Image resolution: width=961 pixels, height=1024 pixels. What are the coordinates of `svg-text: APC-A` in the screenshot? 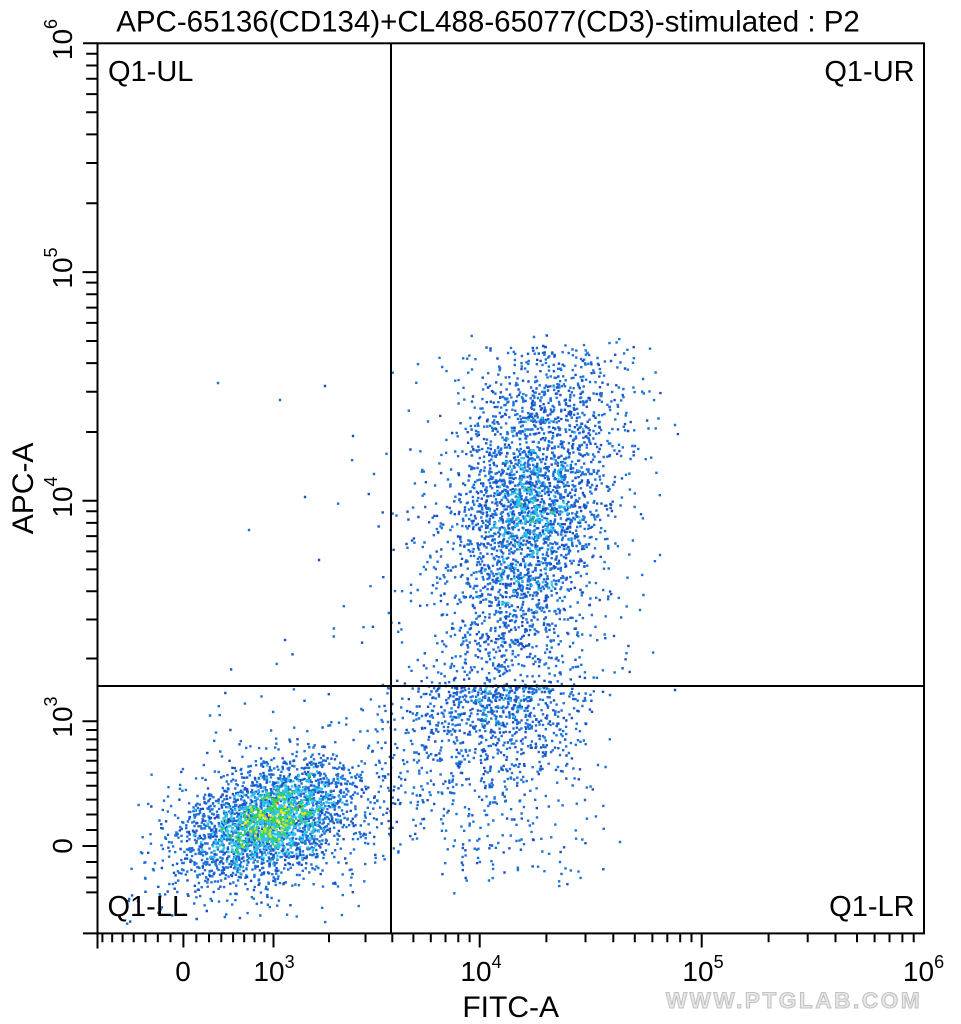 It's located at (23, 489).